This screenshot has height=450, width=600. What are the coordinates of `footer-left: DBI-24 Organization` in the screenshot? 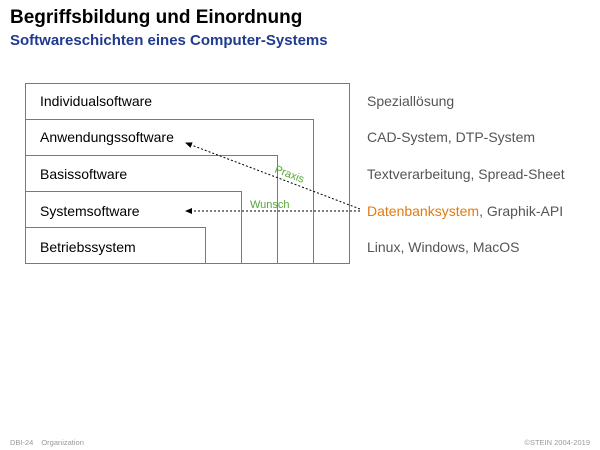 It's located at (47, 442).